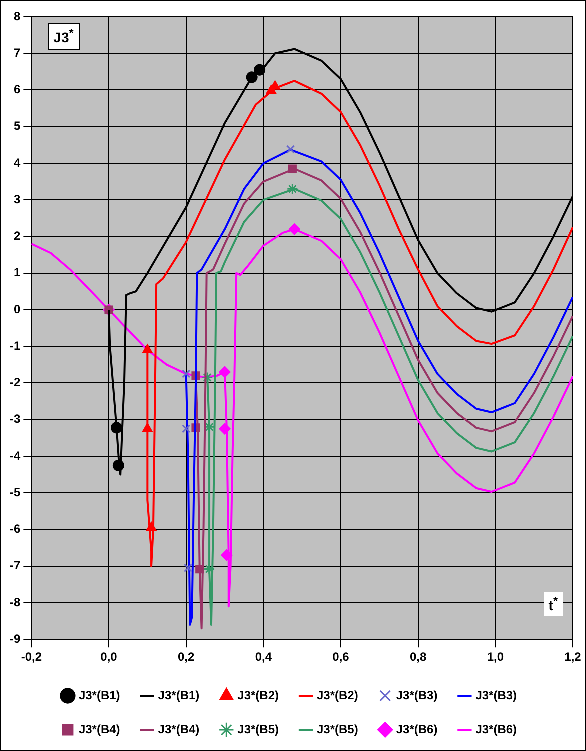  What do you see at coordinates (109, 657) in the screenshot?
I see `x-tick-label: 0,0` at bounding box center [109, 657].